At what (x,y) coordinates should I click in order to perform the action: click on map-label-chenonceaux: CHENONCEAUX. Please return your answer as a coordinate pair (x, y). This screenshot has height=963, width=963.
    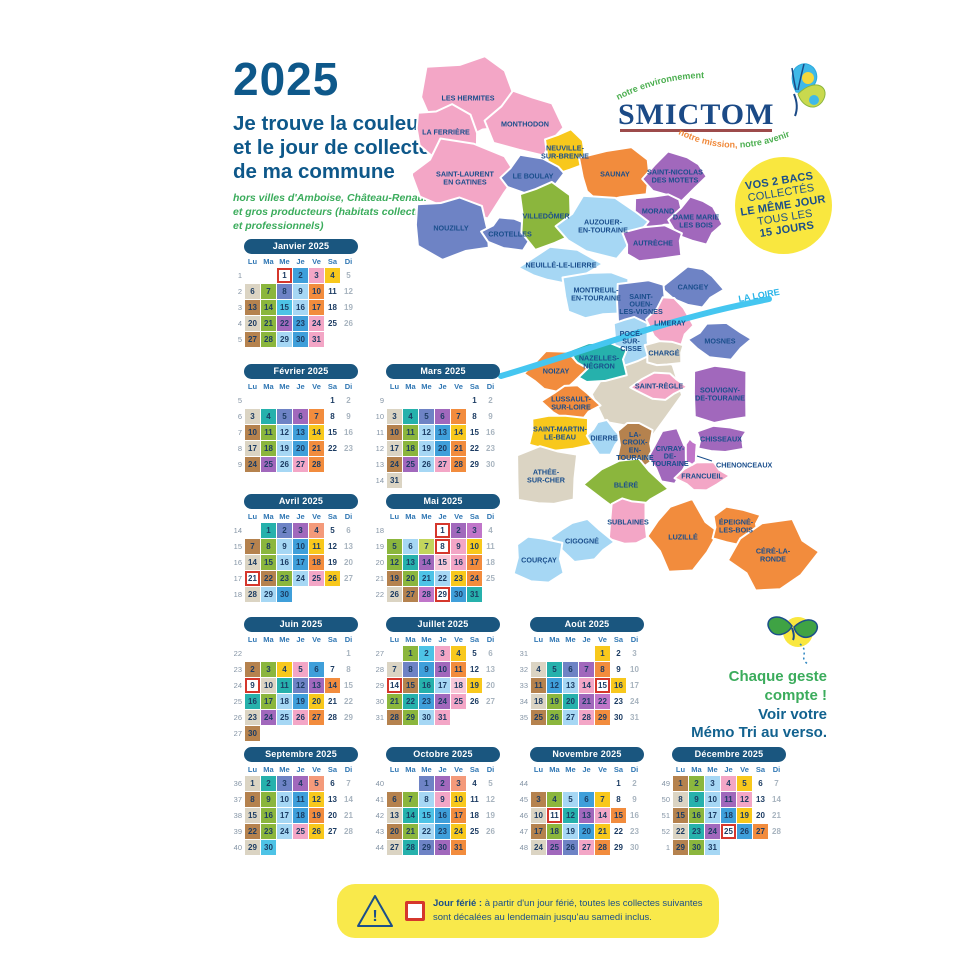
    Looking at the image, I should click on (744, 465).